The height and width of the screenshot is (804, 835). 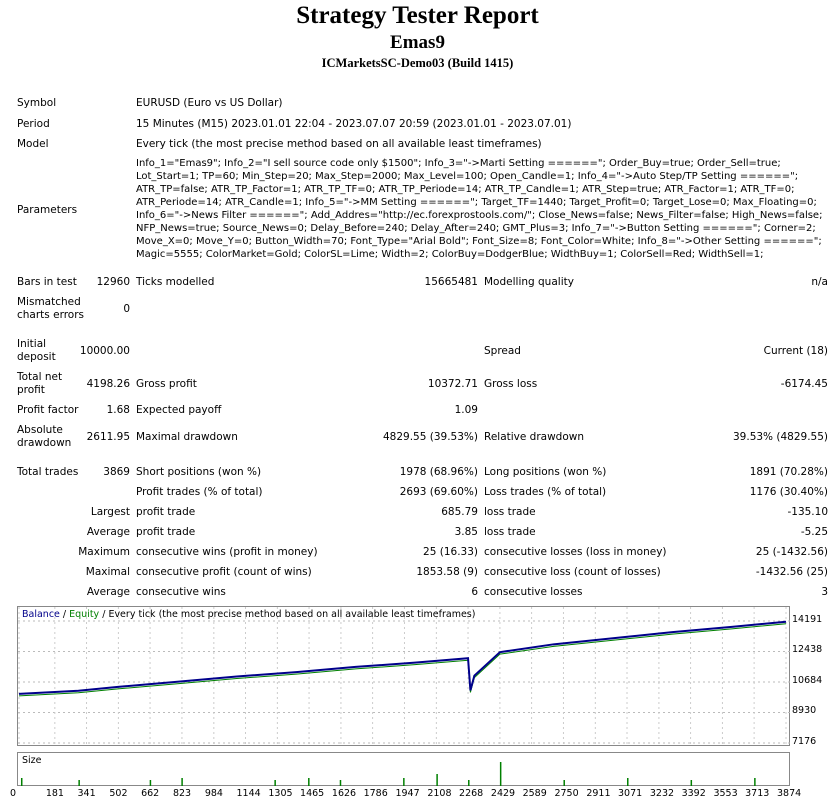 I want to click on maxdd-label: Maximal drawdown, so click(x=187, y=437).